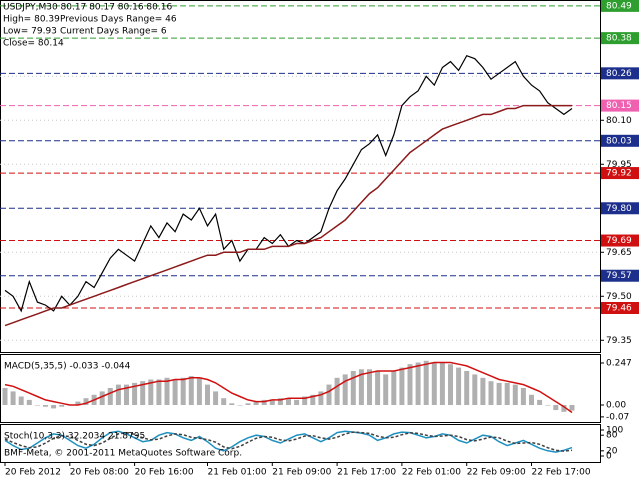  I want to click on info-text: Close= 80.14, so click(33, 44).